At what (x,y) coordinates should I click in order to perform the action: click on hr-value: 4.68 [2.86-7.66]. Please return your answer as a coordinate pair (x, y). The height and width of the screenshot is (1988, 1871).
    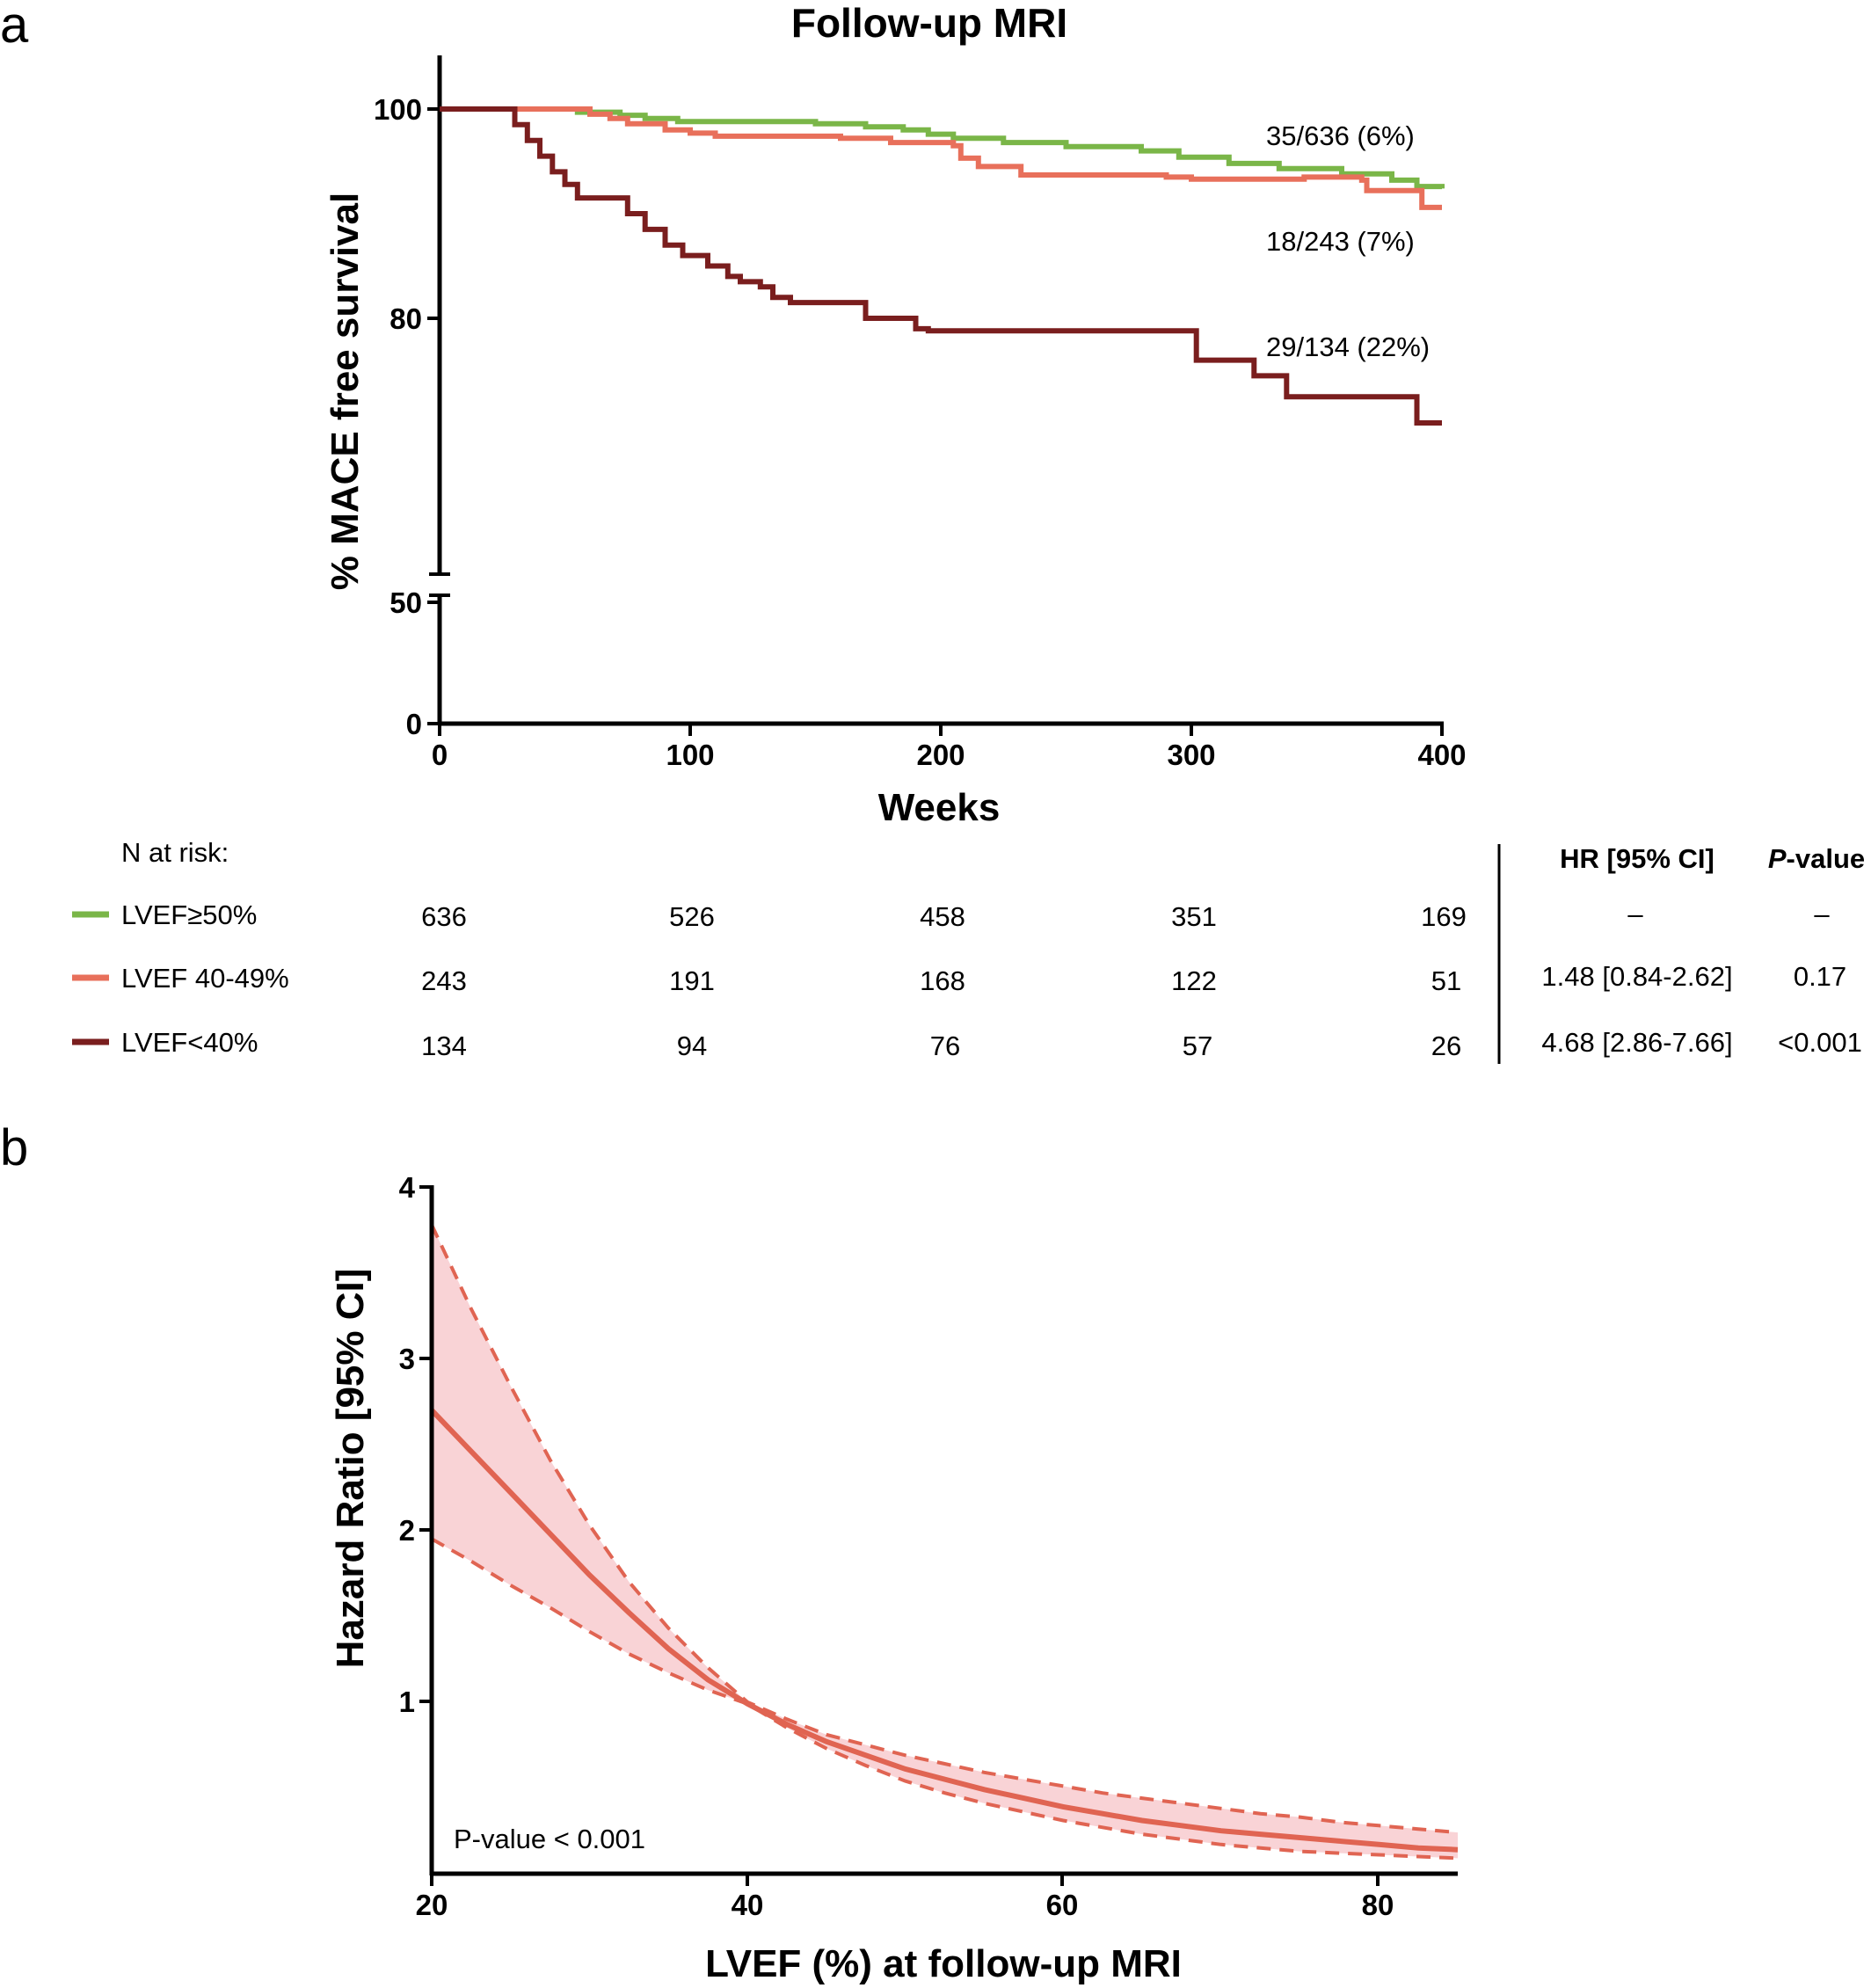
    Looking at the image, I should click on (1636, 1042).